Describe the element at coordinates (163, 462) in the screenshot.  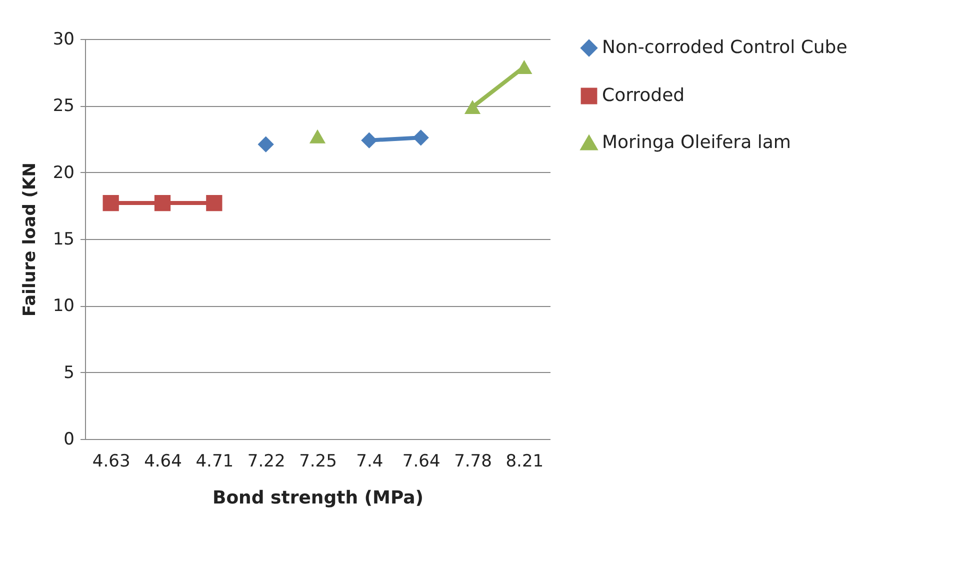
I see `x-tick-label: 4.64` at that location.